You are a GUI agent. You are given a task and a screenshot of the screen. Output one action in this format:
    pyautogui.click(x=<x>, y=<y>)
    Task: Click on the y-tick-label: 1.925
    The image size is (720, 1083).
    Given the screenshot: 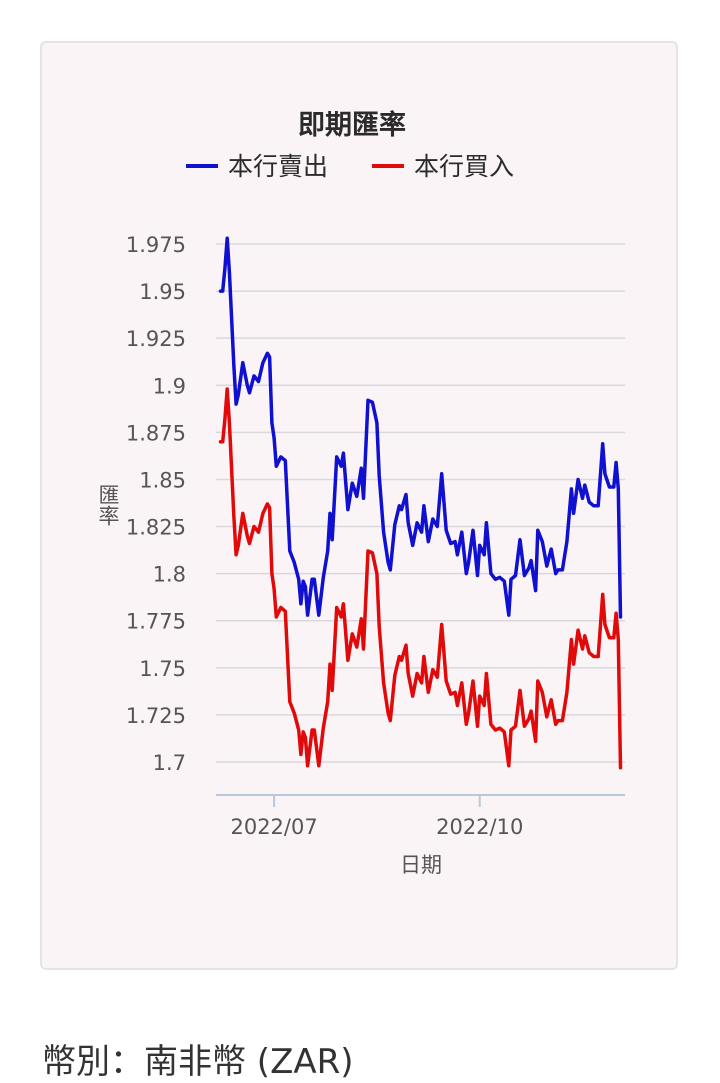 What is the action you would take?
    pyautogui.click(x=156, y=339)
    